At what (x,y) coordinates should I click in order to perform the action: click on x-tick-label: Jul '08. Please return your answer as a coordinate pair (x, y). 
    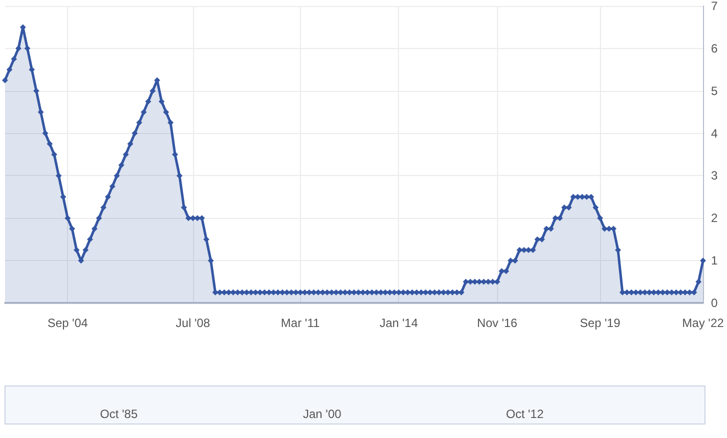
    Looking at the image, I should click on (193, 323).